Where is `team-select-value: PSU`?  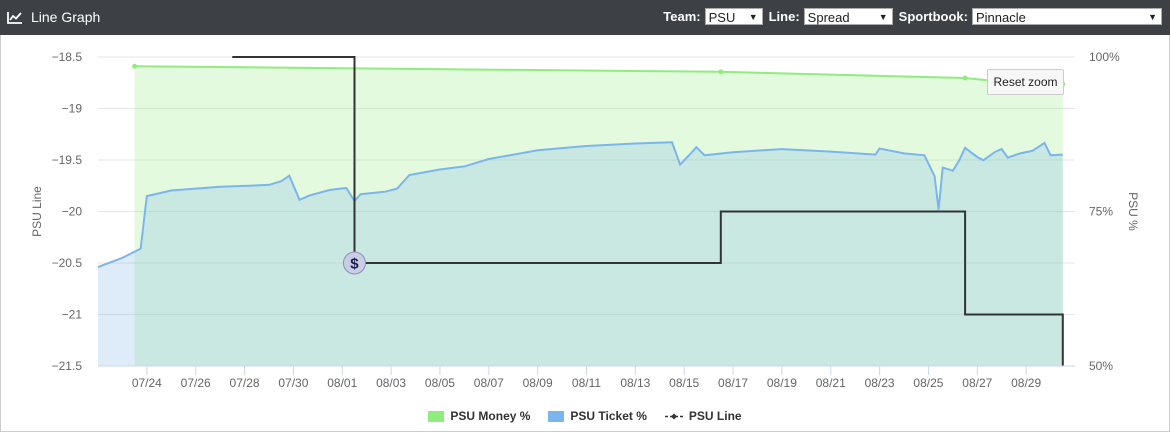 team-select-value: PSU is located at coordinates (722, 17).